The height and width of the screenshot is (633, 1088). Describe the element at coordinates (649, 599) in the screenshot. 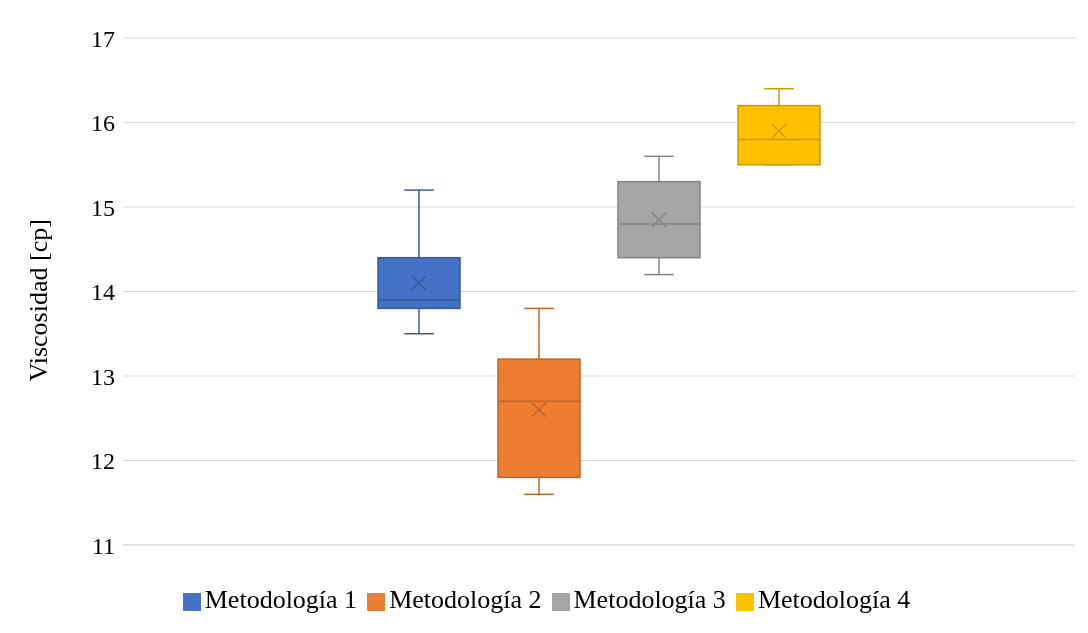

I see `legend-label: Metodología 3` at that location.